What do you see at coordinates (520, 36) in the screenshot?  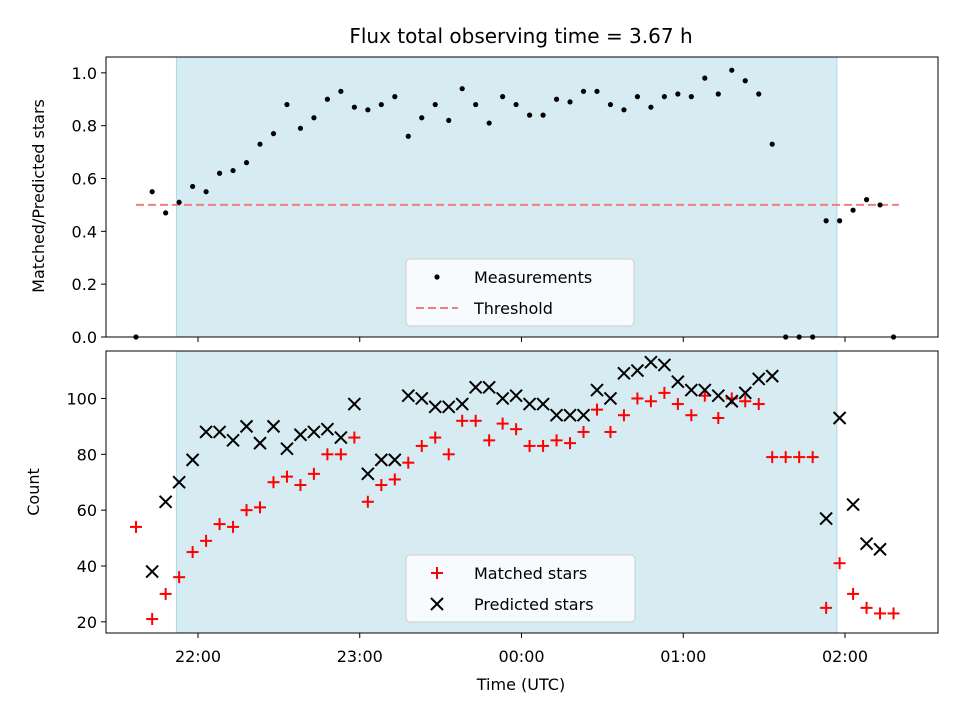 I see `chart-title: Flux total observing time = 3.67 h` at bounding box center [520, 36].